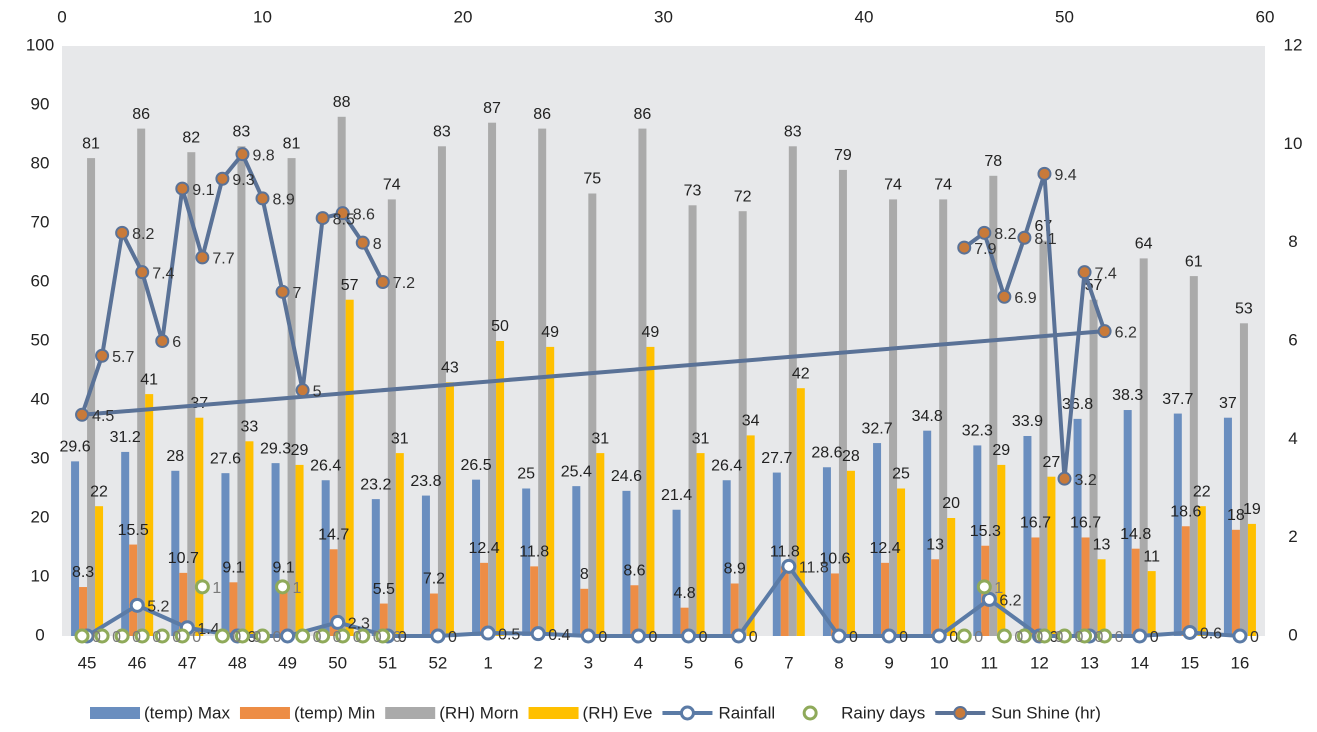  Describe the element at coordinates (203, 190) in the screenshot. I see `data-label: 9.1` at that location.